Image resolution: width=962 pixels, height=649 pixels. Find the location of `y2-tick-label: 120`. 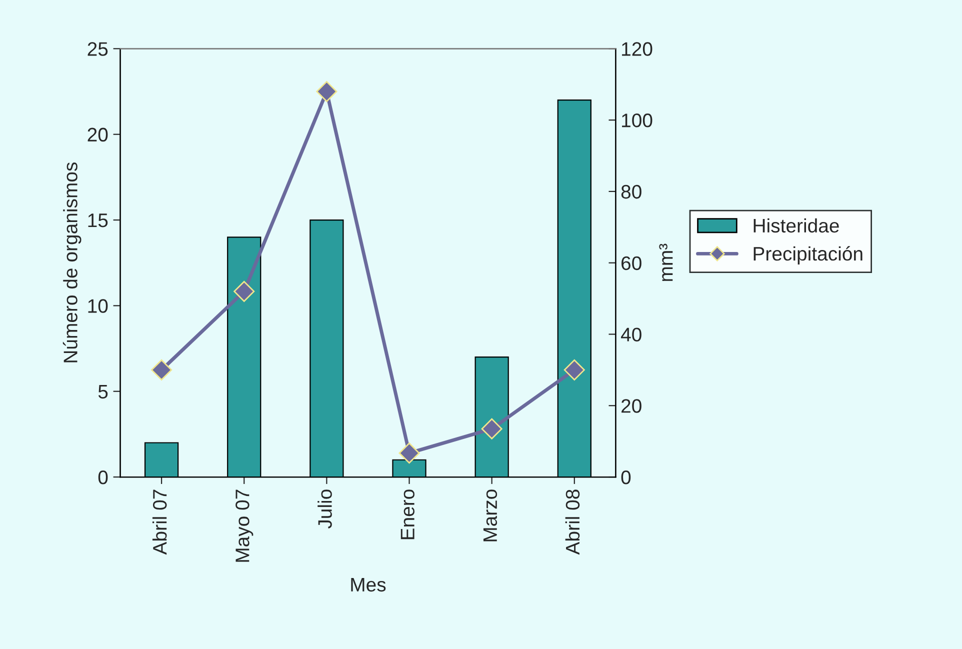

y2-tick-label: 120 is located at coordinates (637, 49).